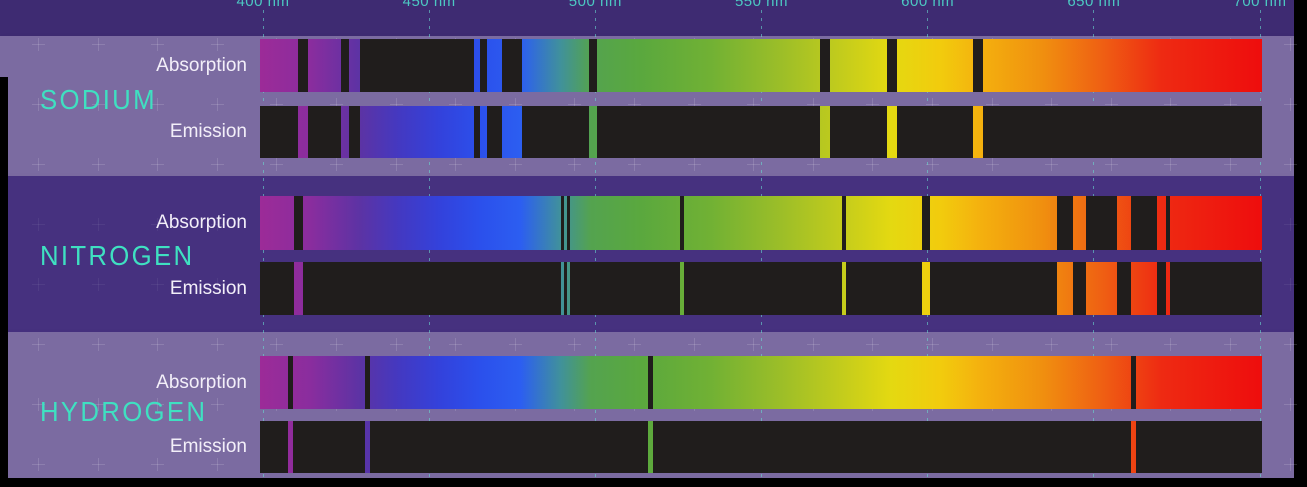 This screenshot has width=1307, height=487. Describe the element at coordinates (117, 255) in the screenshot. I see `element-label-nitrogen: NITROGEN` at that location.